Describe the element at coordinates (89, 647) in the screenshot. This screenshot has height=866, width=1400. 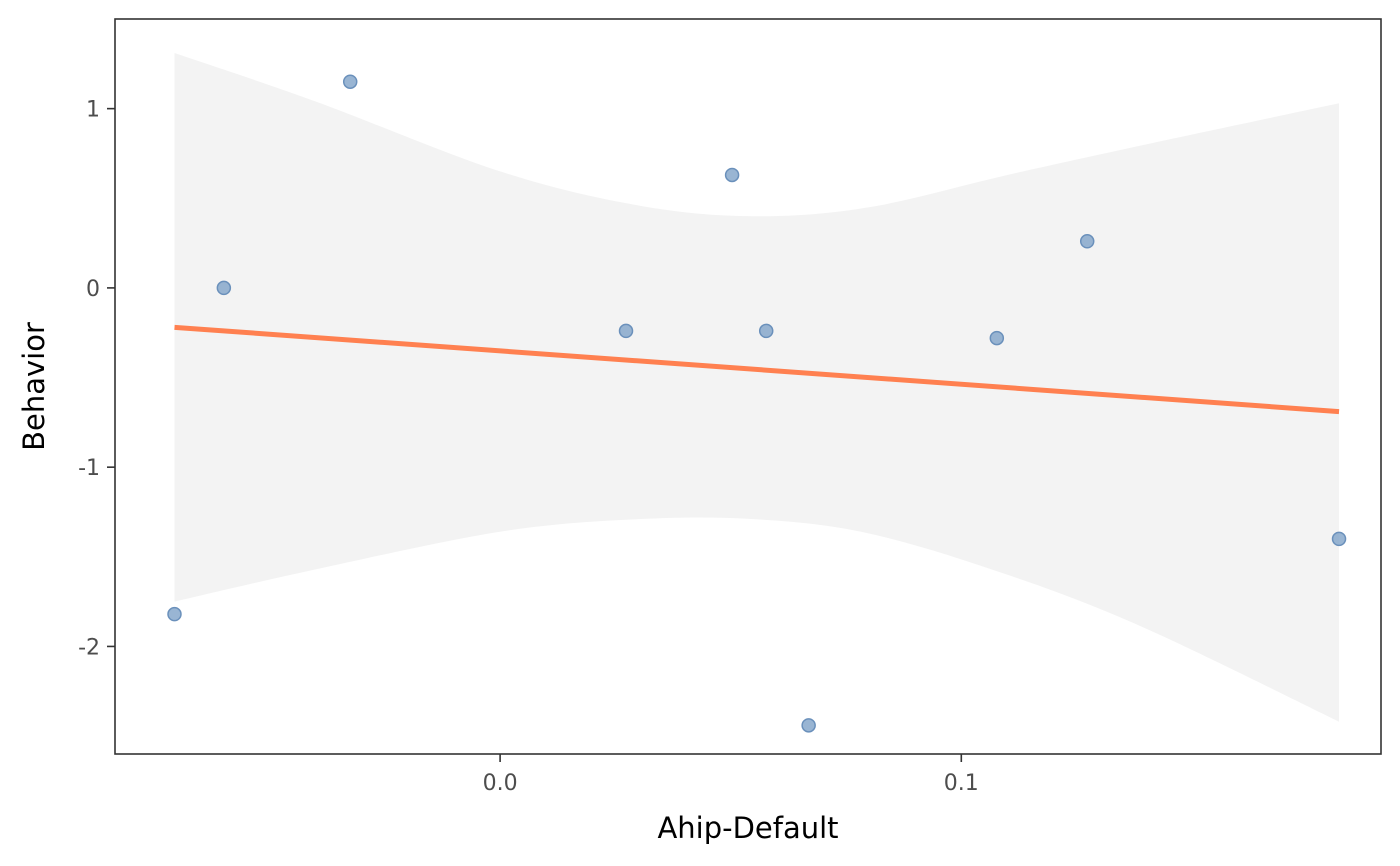
I see `y-tick-label-4: -2` at that location.